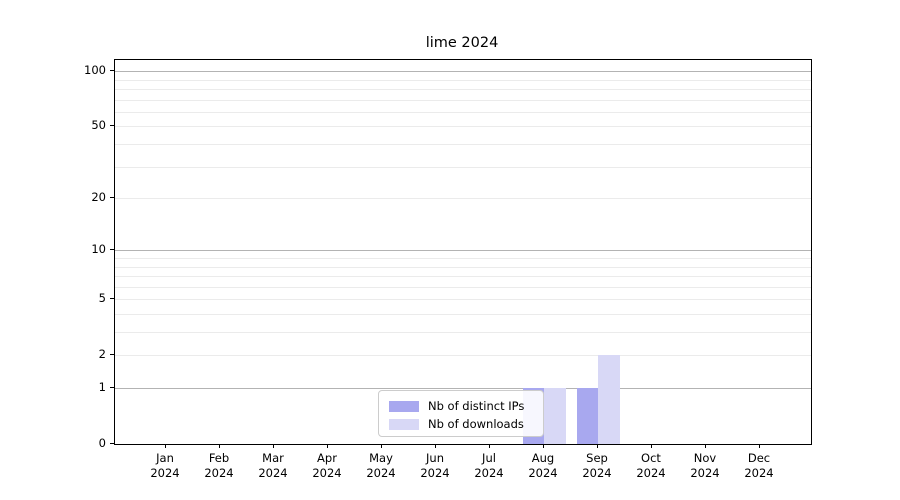 The width and height of the screenshot is (900, 500). Describe the element at coordinates (219, 465) in the screenshot. I see `x-tick-label-feb: Feb 2024` at that location.